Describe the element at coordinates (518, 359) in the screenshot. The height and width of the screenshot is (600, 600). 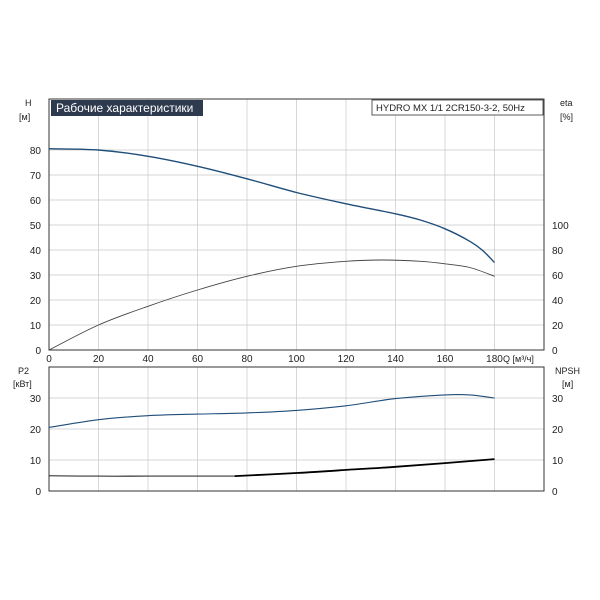
I see `q-axis-label: Q [м³/ч]` at that location.